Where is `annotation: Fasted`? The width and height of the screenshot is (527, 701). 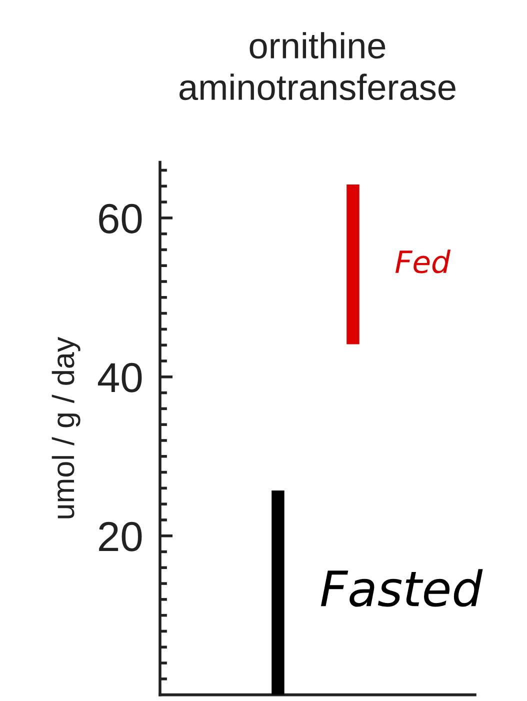 annotation: Fasted is located at coordinates (401, 588).